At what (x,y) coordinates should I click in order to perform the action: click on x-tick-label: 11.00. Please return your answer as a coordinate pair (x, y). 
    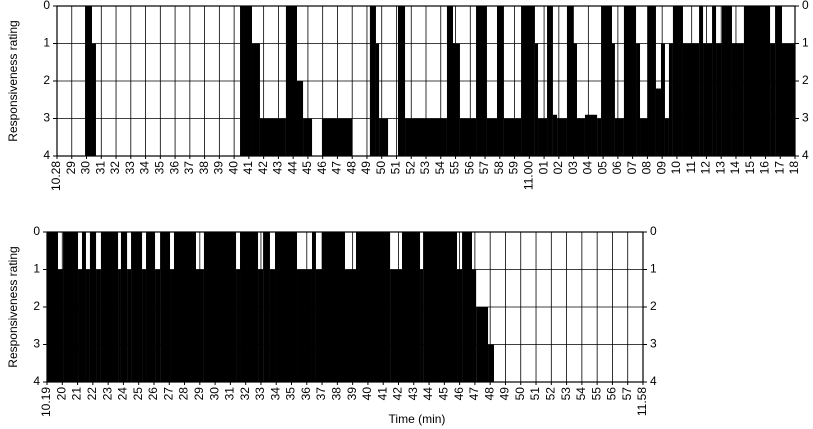
    Looking at the image, I should click on (528, 175).